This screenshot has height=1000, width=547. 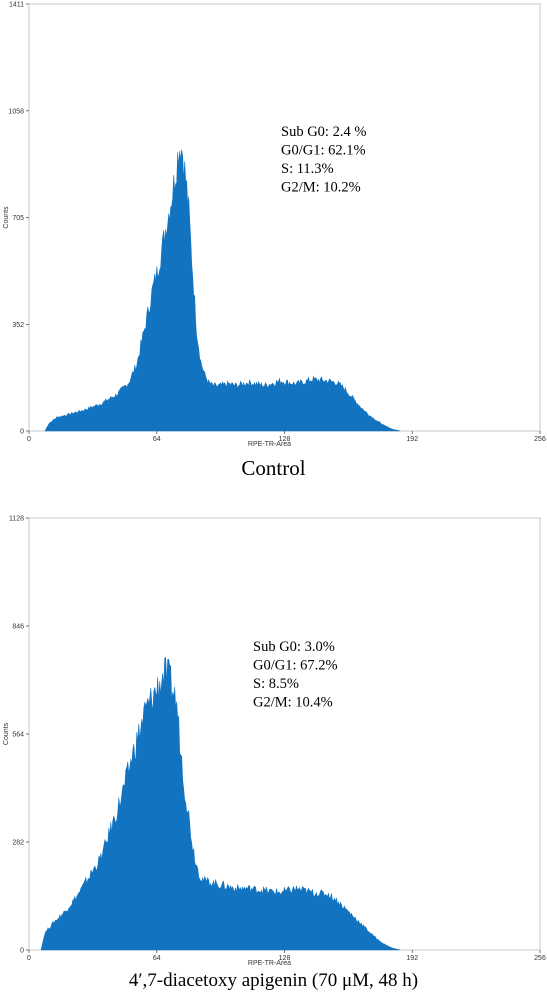 What do you see at coordinates (321, 188) in the screenshot?
I see `phase-annotation: G2/M: 10.2%` at bounding box center [321, 188].